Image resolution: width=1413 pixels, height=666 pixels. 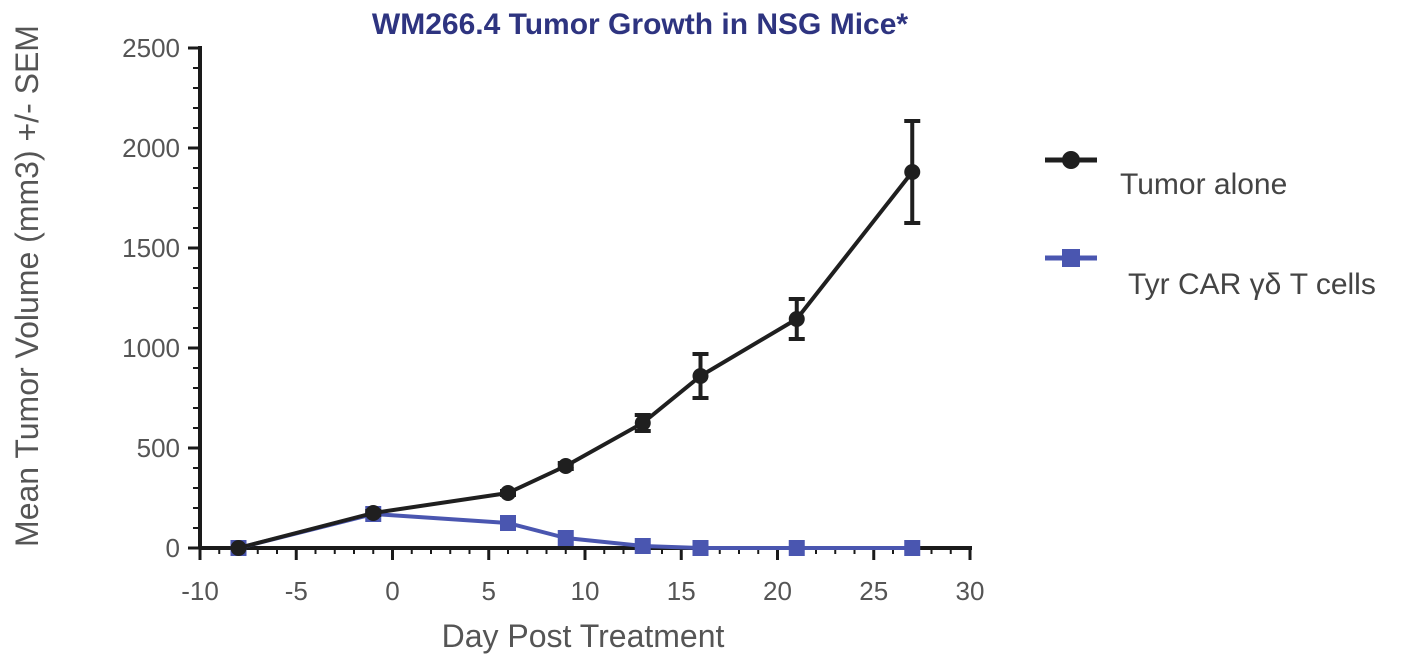 What do you see at coordinates (1252, 284) in the screenshot?
I see `legend-label: Tyr CAR γδ T cells` at bounding box center [1252, 284].